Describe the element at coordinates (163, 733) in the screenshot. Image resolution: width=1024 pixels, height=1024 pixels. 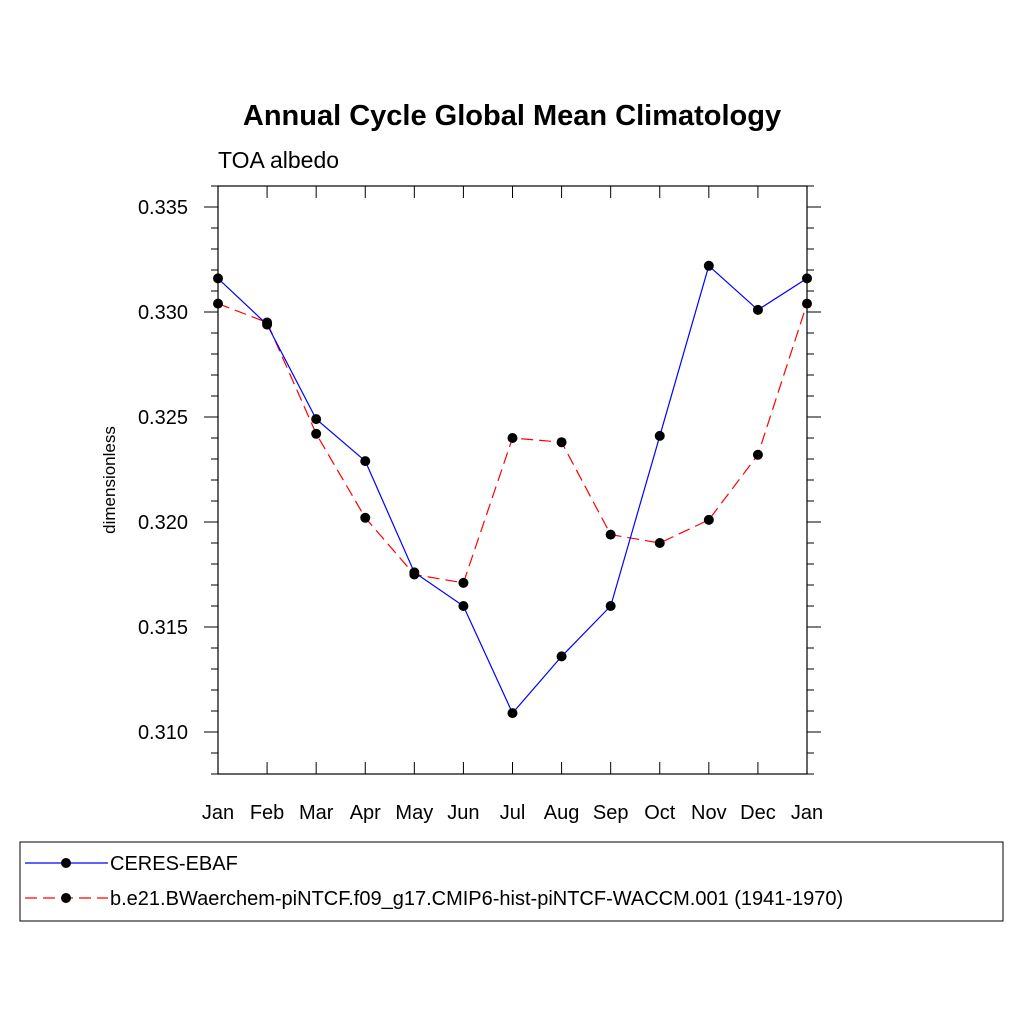
I see `y-tick-label: 0.310` at that location.